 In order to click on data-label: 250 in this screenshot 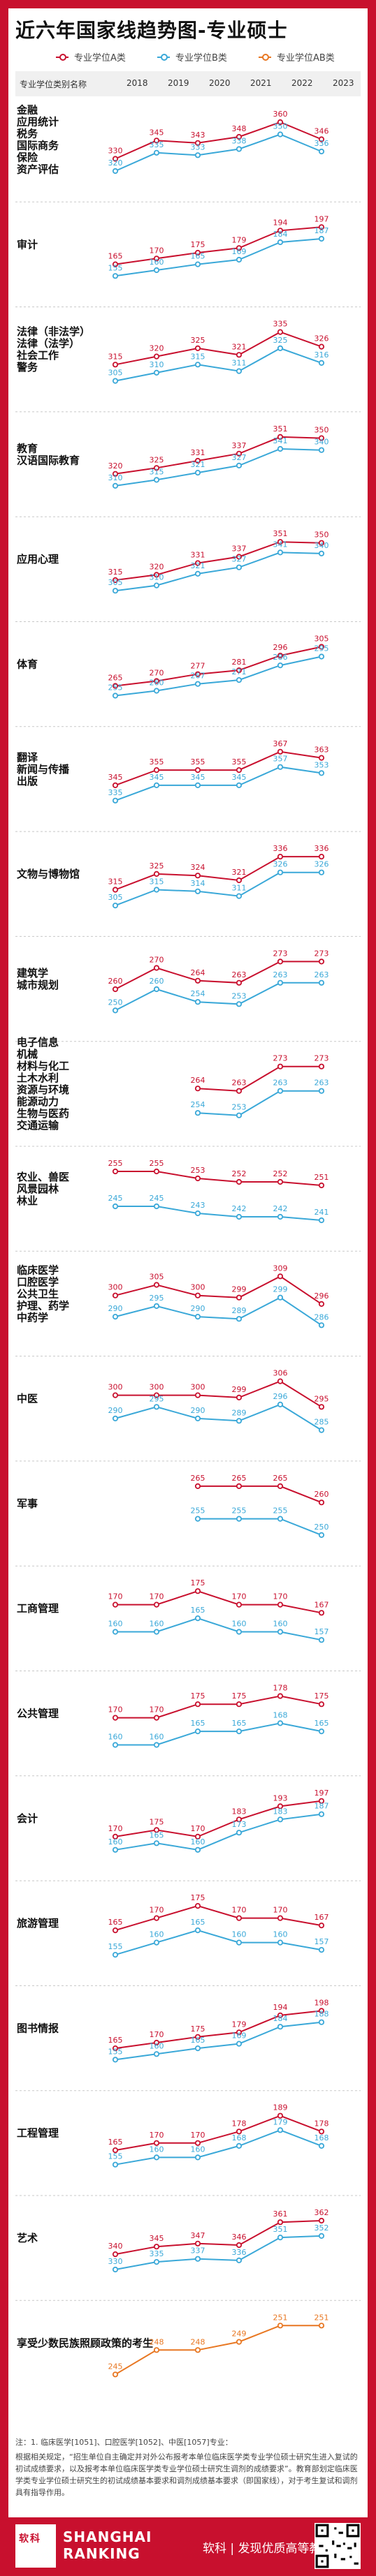, I will do `click(321, 1527)`.